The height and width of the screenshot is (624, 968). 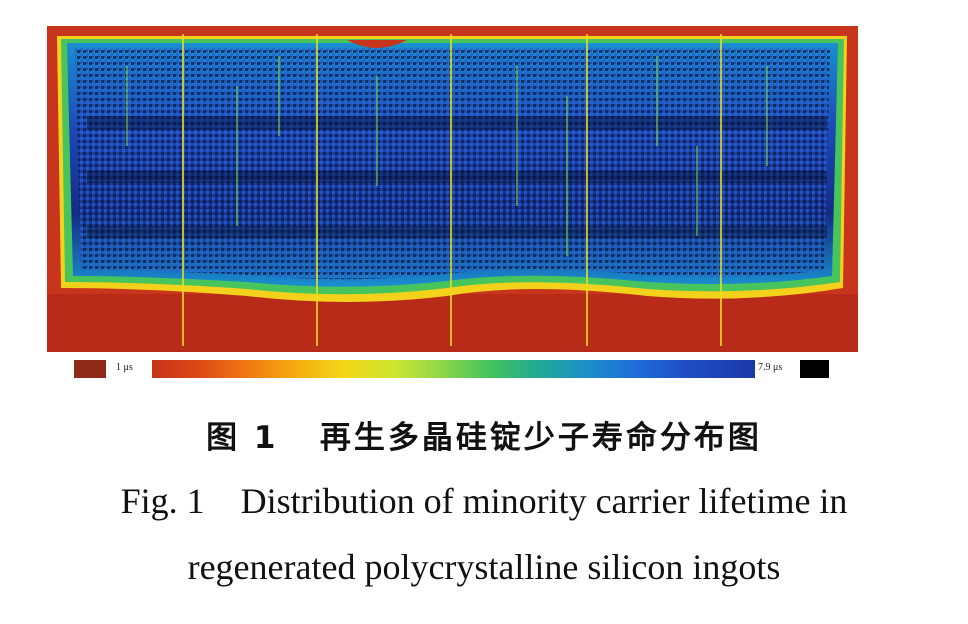 I want to click on colorbar-min-label: 1 μs, so click(x=124, y=367).